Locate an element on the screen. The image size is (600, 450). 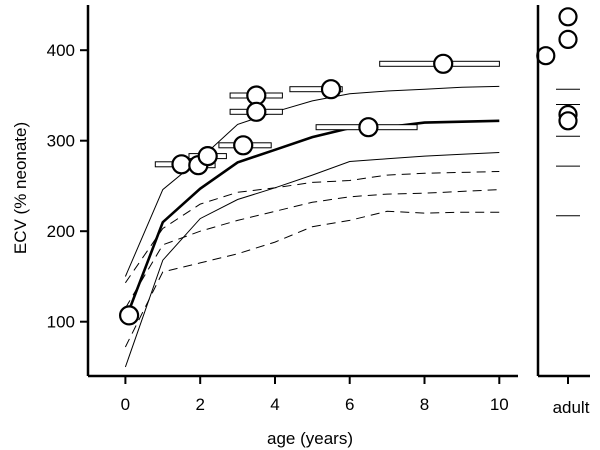
y-tick-label-200: 200 is located at coordinates (61, 231).